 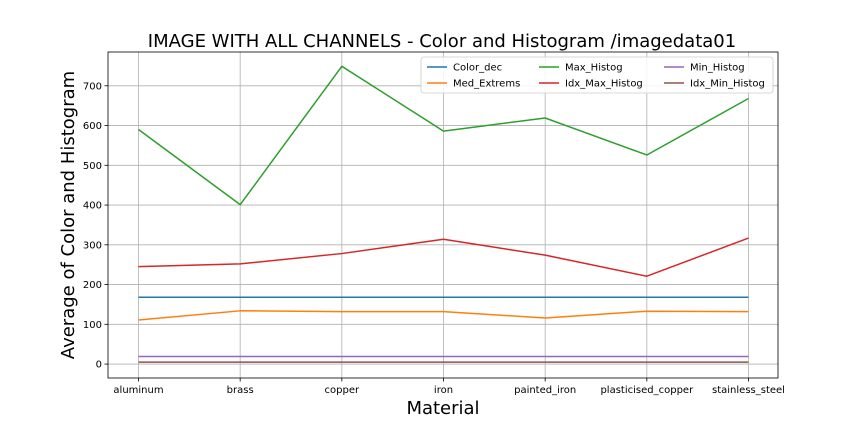 I want to click on x-tick-label: plasticised_copper, so click(x=647, y=390).